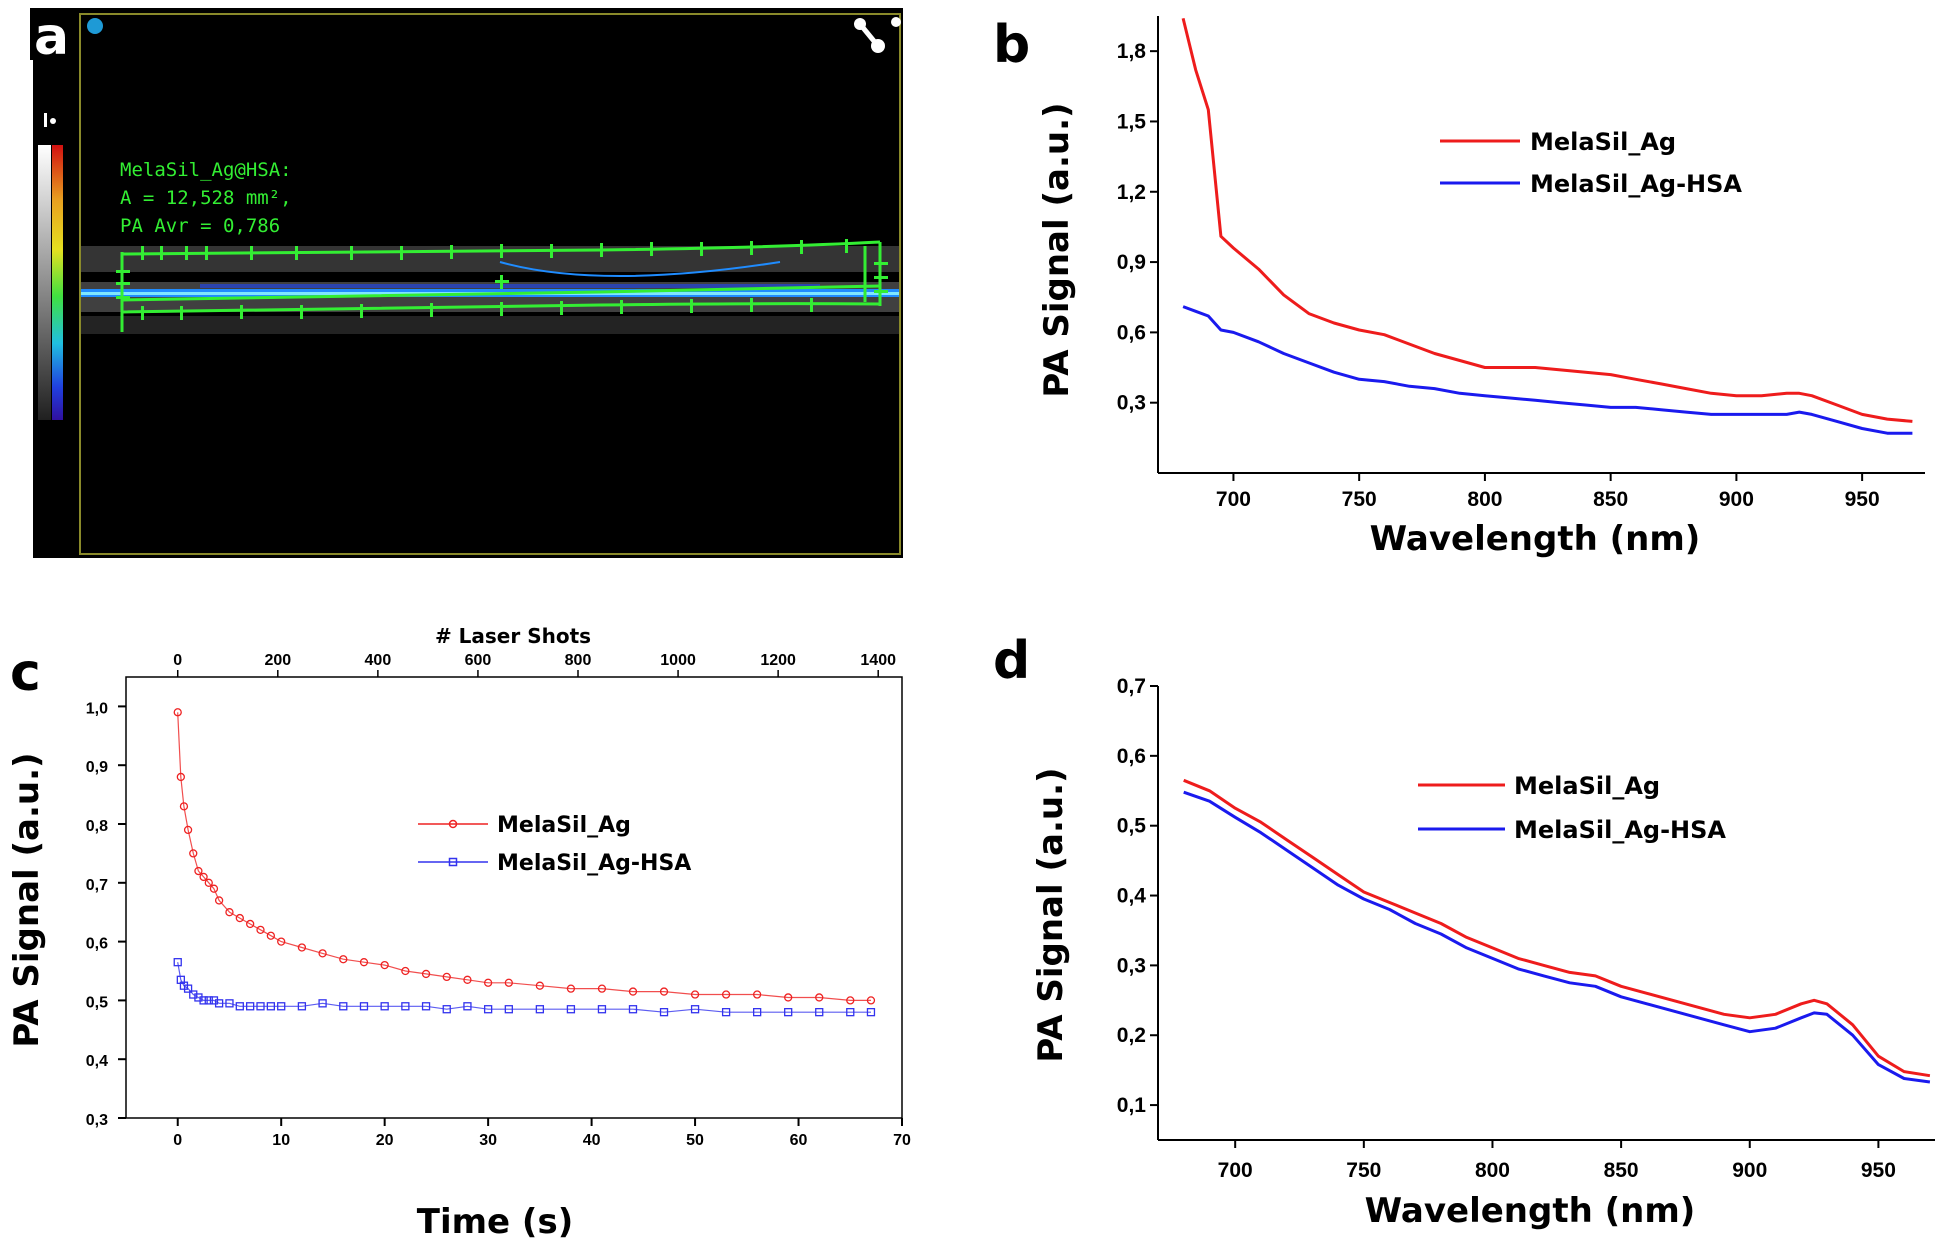 The image size is (1950, 1253). I want to click on chart-c-frame, so click(514, 897).